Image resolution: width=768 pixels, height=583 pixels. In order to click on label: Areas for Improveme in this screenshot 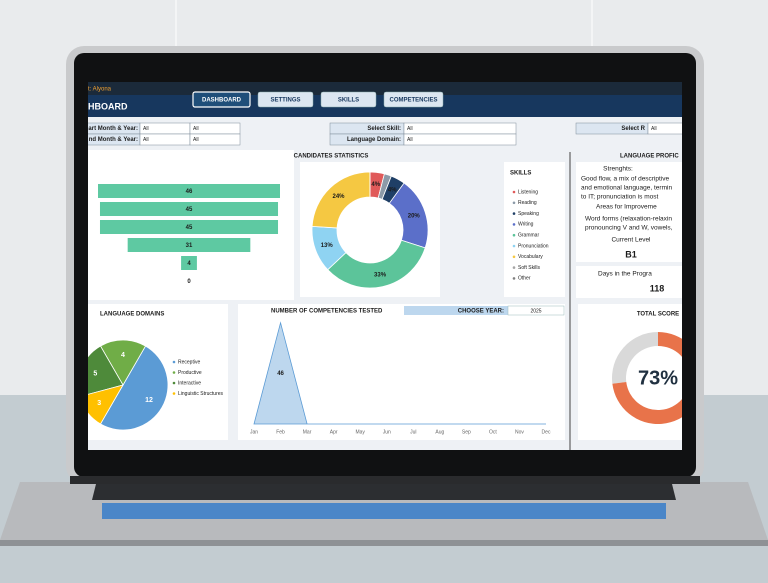, I will do `click(626, 207)`.